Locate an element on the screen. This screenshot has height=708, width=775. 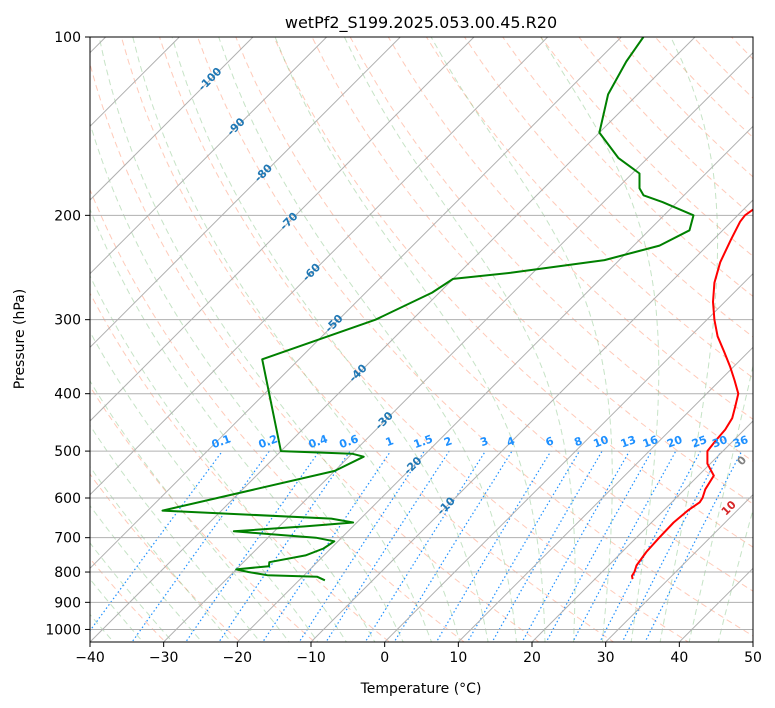
temperature-line is located at coordinates (692, 394).